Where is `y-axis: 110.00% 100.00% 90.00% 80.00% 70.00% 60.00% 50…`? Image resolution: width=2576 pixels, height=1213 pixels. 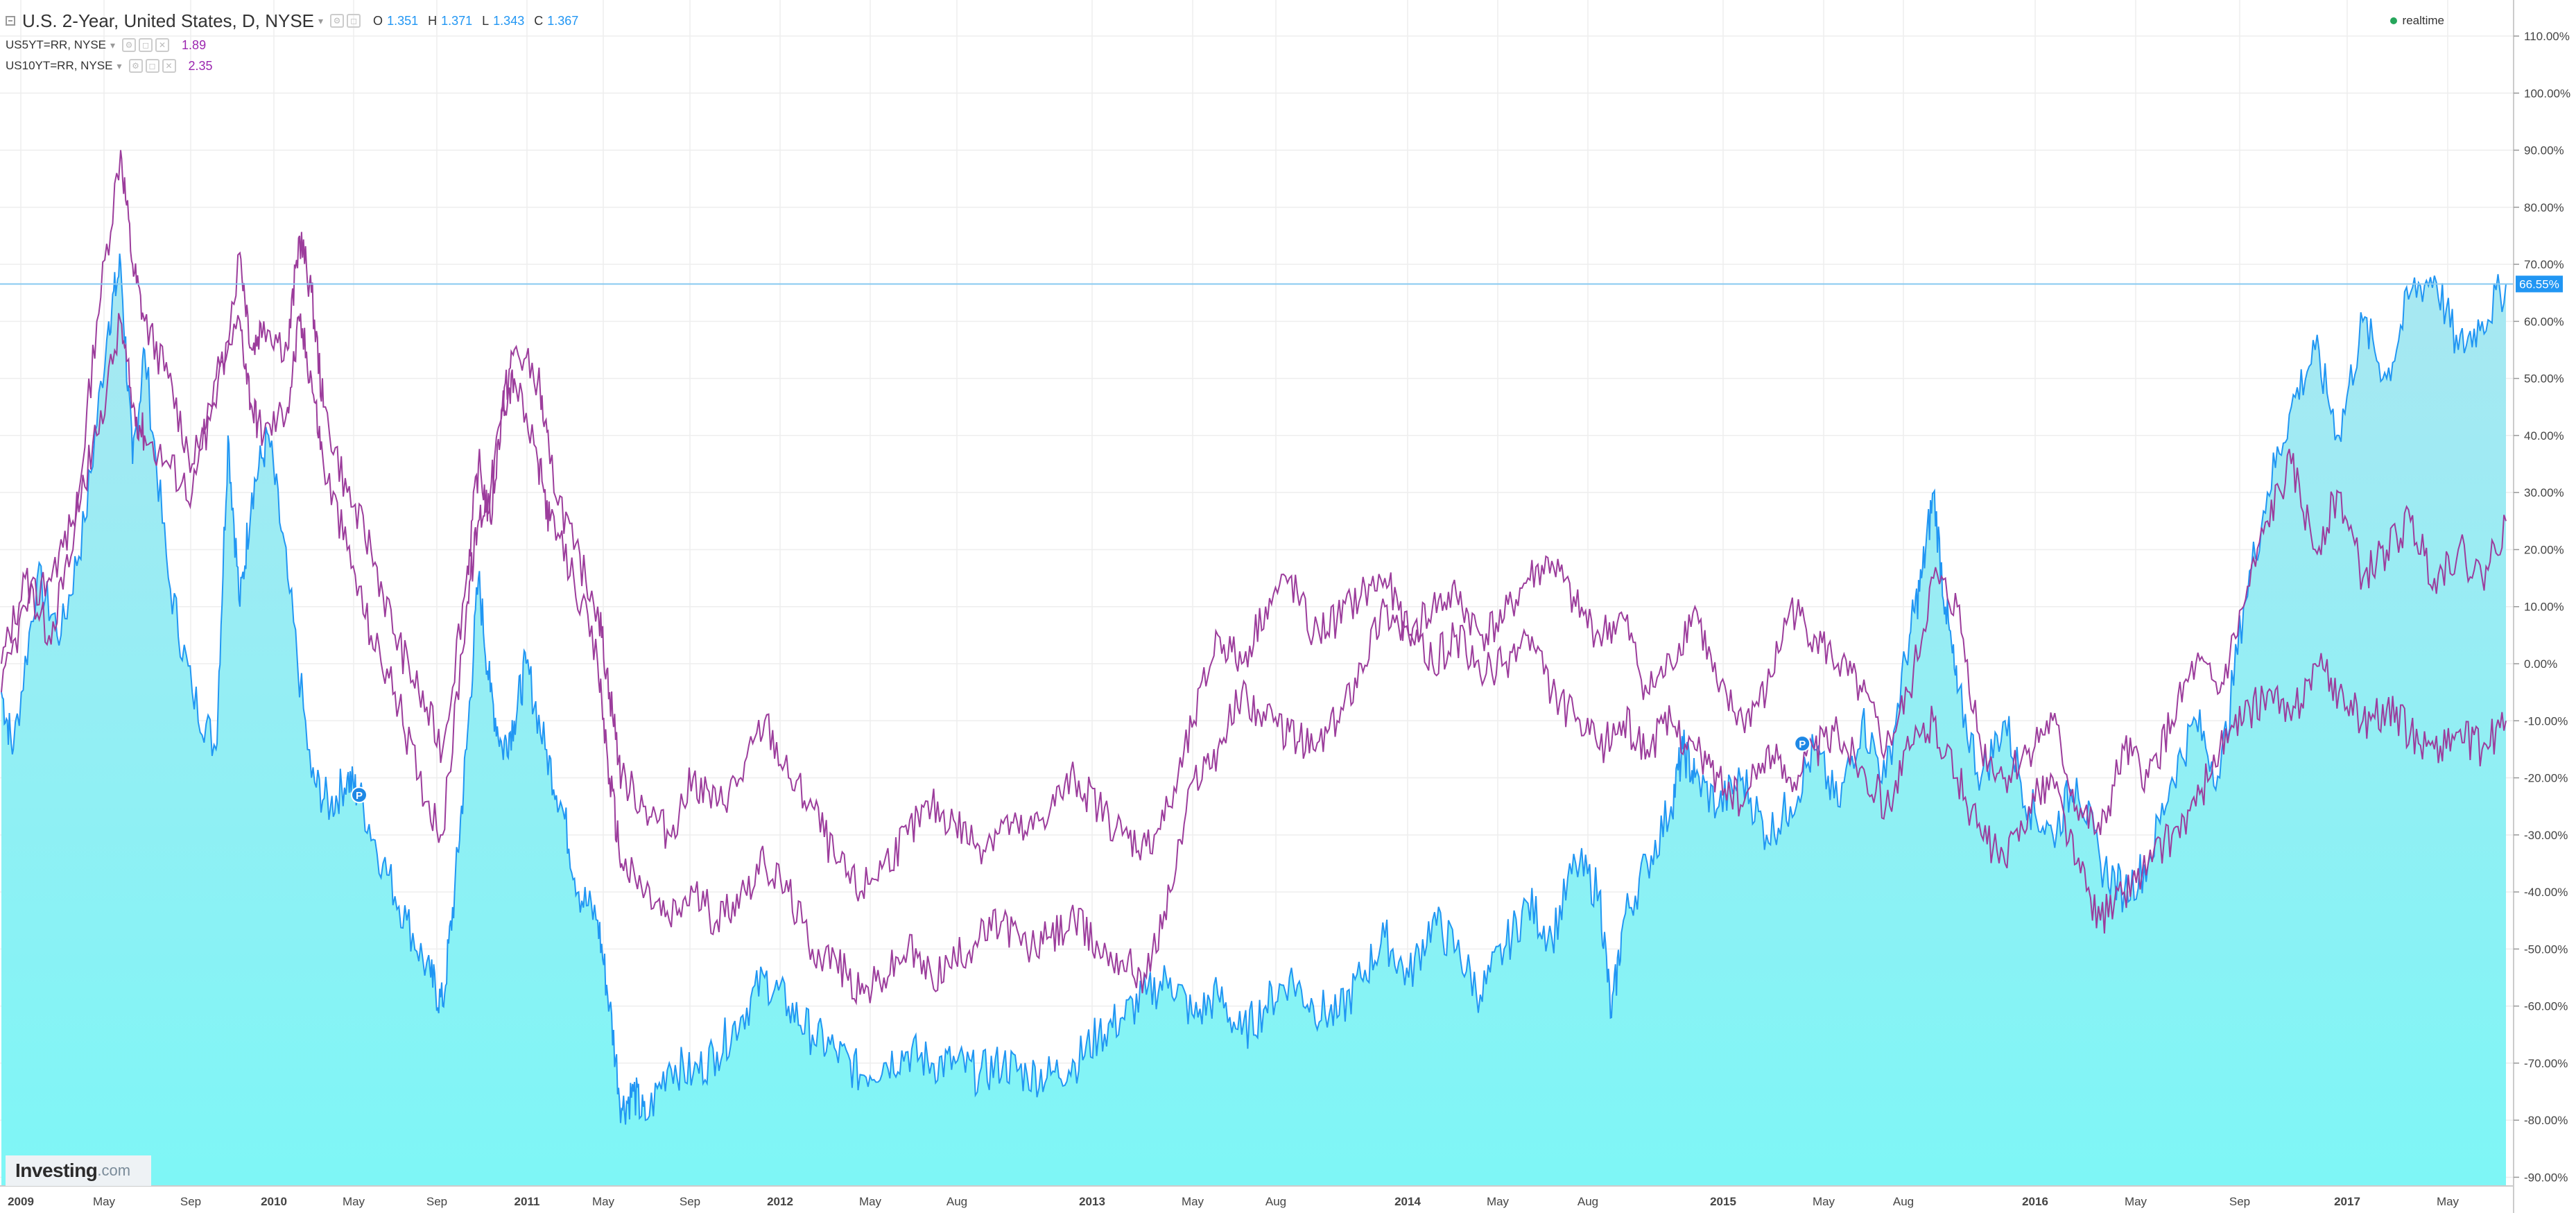 y-axis: 110.00% 100.00% 90.00% 80.00% 70.00% 60.00% 50… is located at coordinates (2542, 607).